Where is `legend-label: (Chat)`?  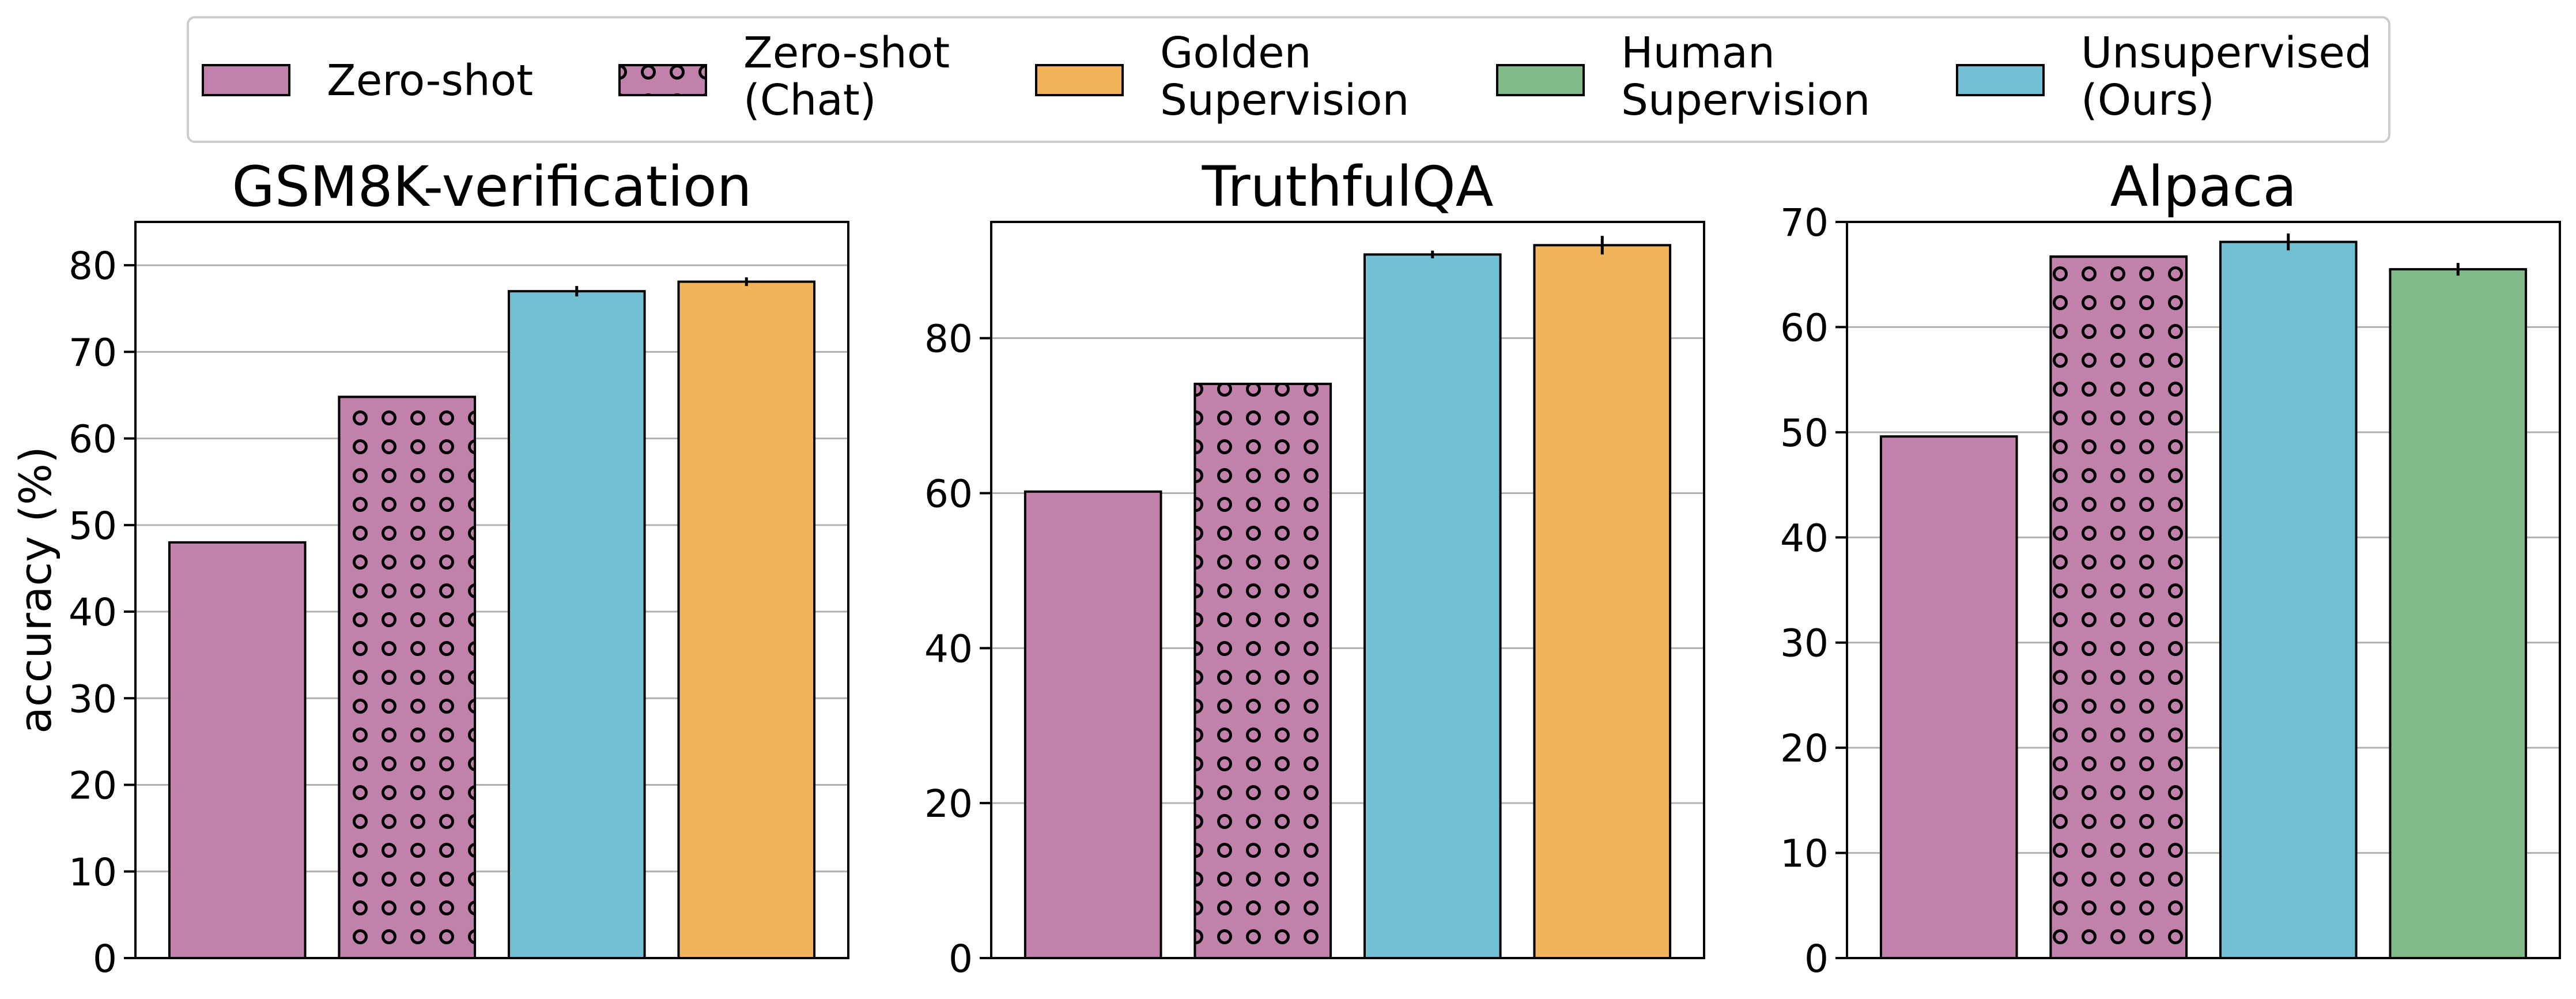
legend-label: (Chat) is located at coordinates (810, 101).